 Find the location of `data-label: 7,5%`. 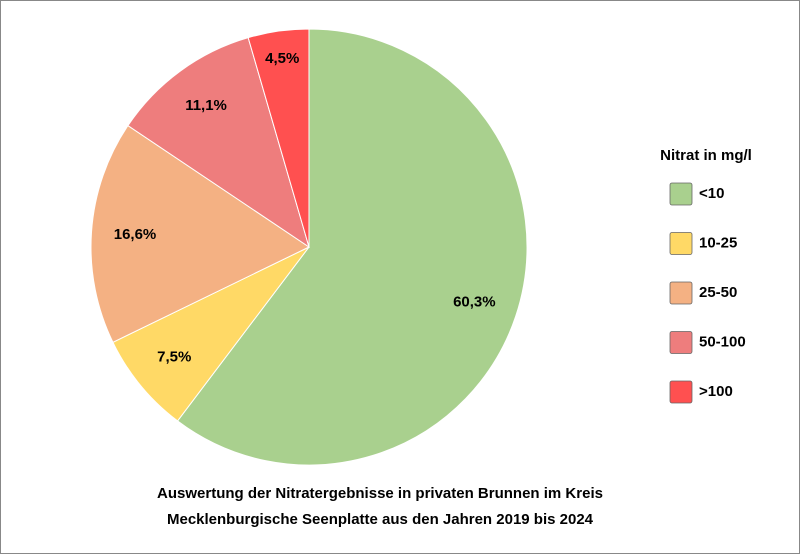

data-label: 7,5% is located at coordinates (174, 357).